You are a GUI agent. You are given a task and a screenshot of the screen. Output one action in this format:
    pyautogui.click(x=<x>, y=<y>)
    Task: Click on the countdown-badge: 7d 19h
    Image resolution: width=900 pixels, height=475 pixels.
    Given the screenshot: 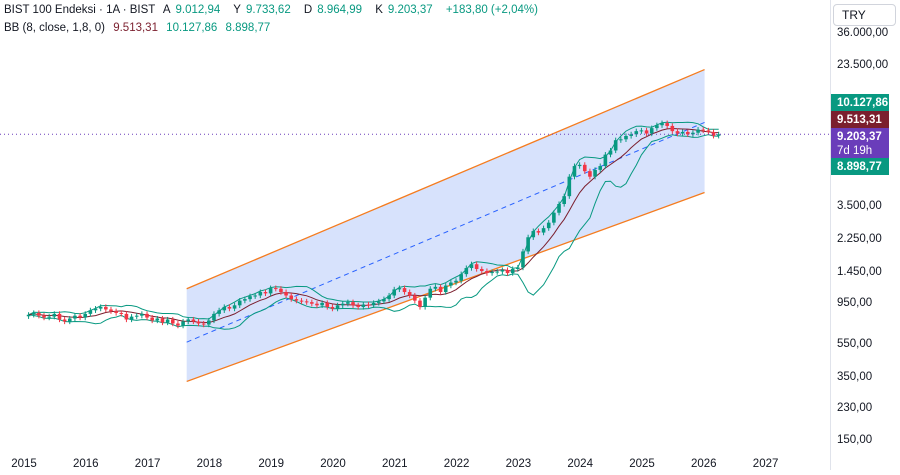 What is the action you would take?
    pyautogui.click(x=860, y=150)
    